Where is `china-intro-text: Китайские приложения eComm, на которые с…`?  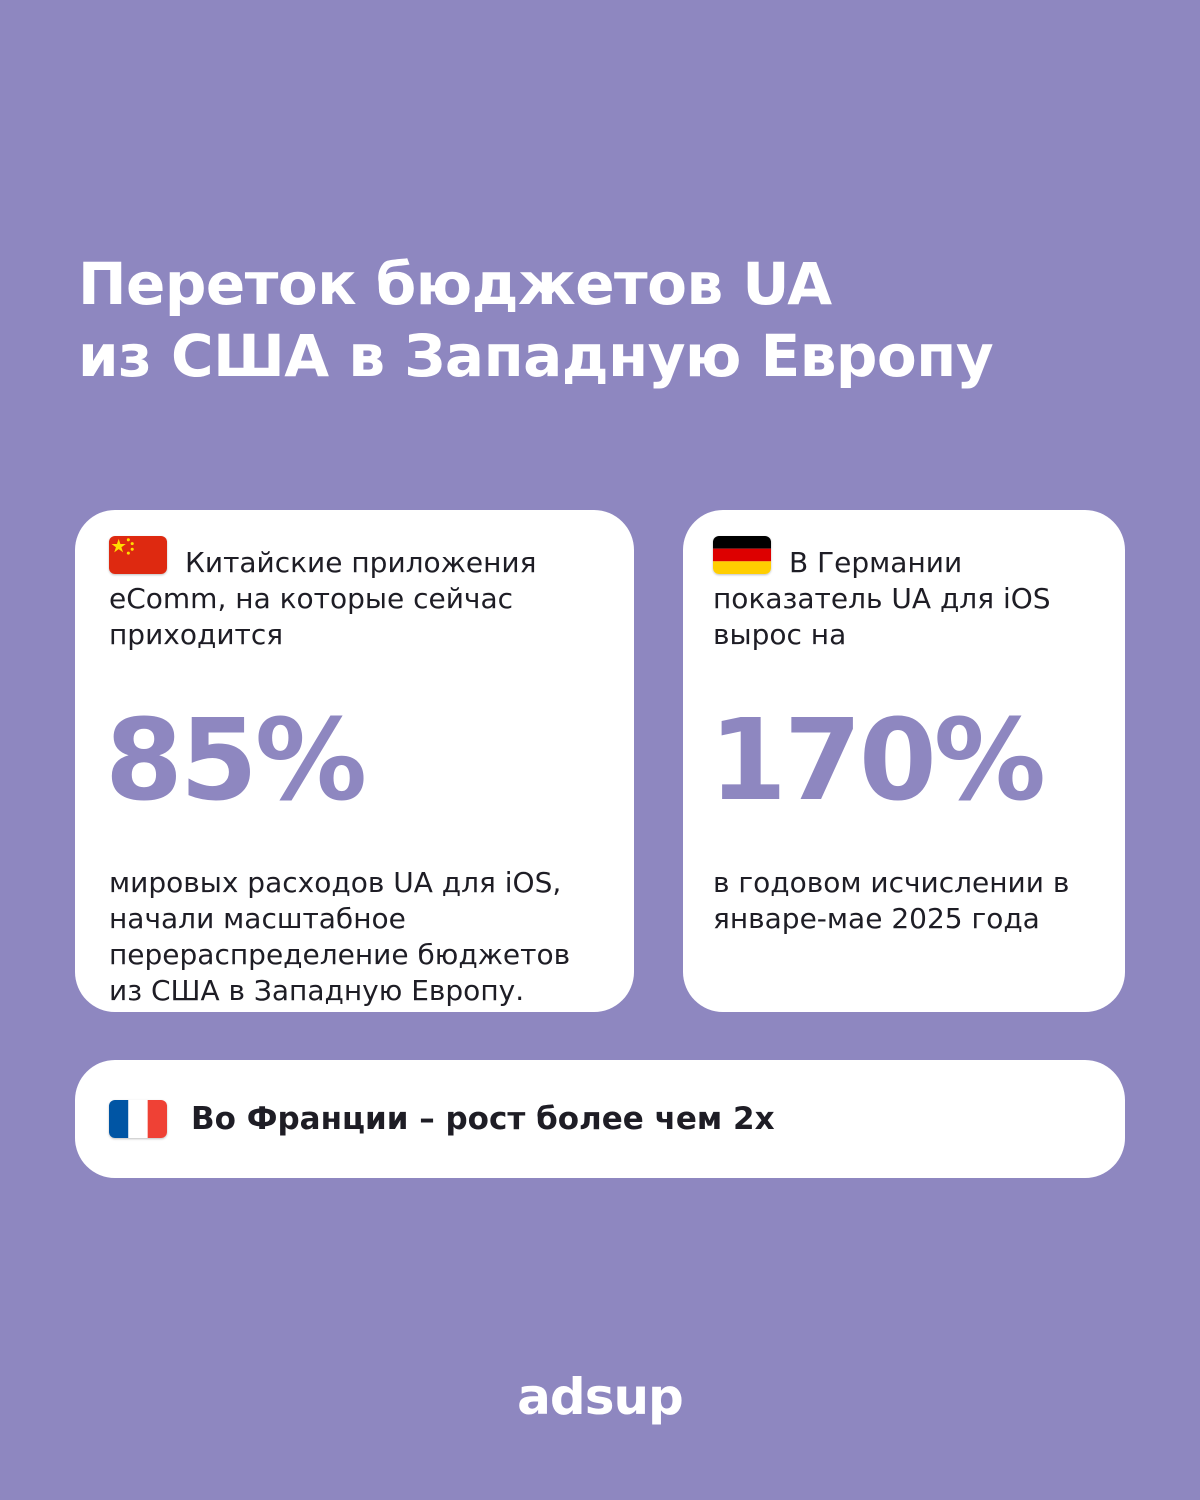 china-intro-text: Китайские приложения eComm, на которые с… is located at coordinates (323, 598).